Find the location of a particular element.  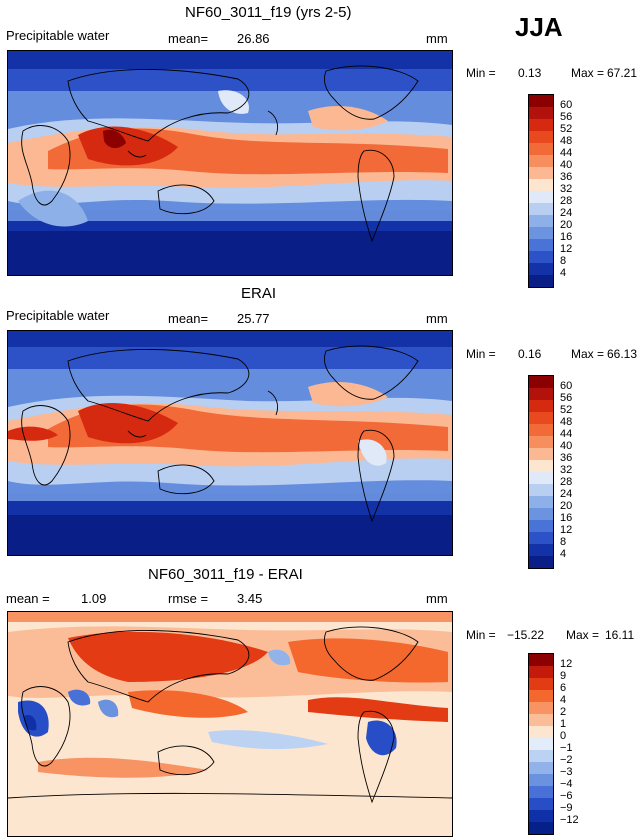

panel3-mean-value: 1.09 is located at coordinates (94, 598).